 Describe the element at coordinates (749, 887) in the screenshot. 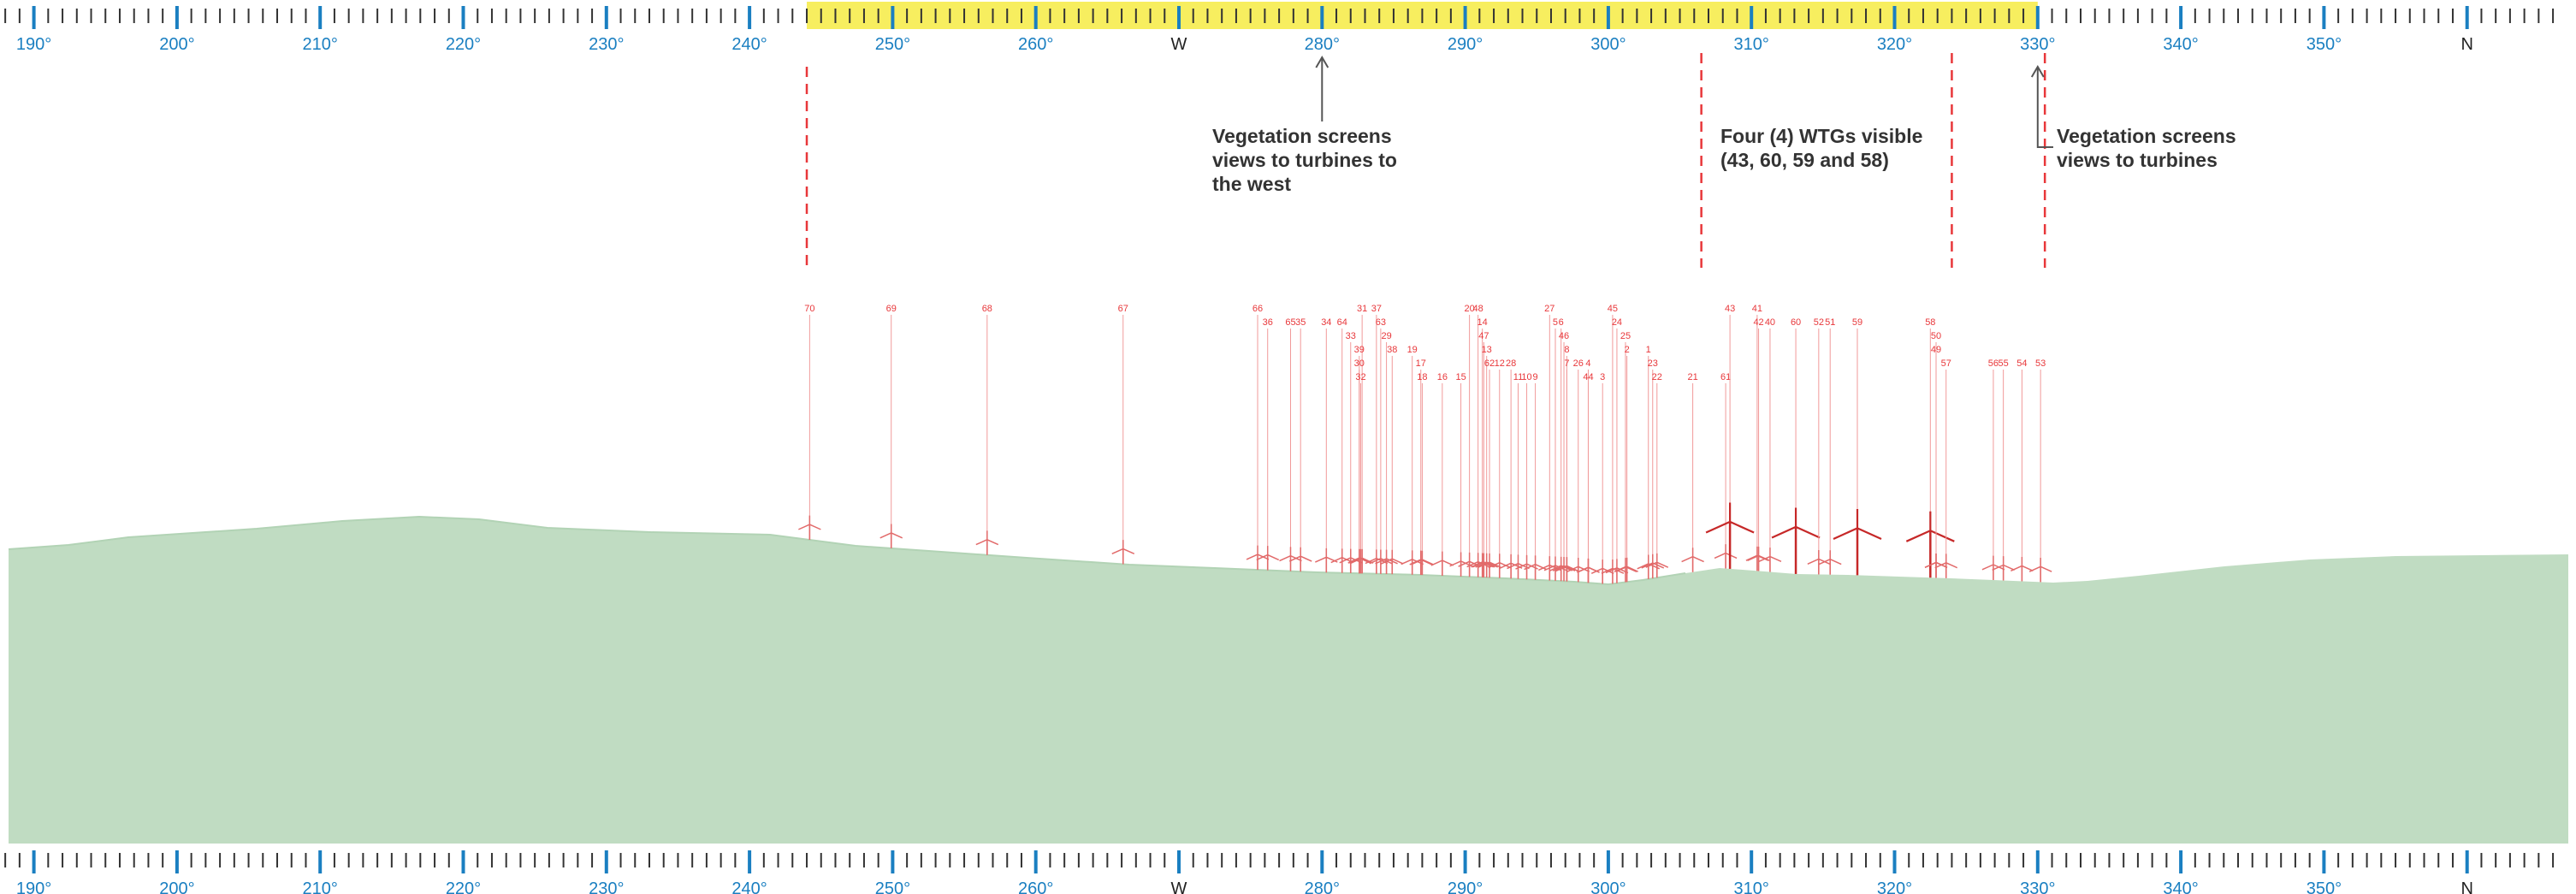

I see `scale-bottom-label-5: 240°` at that location.